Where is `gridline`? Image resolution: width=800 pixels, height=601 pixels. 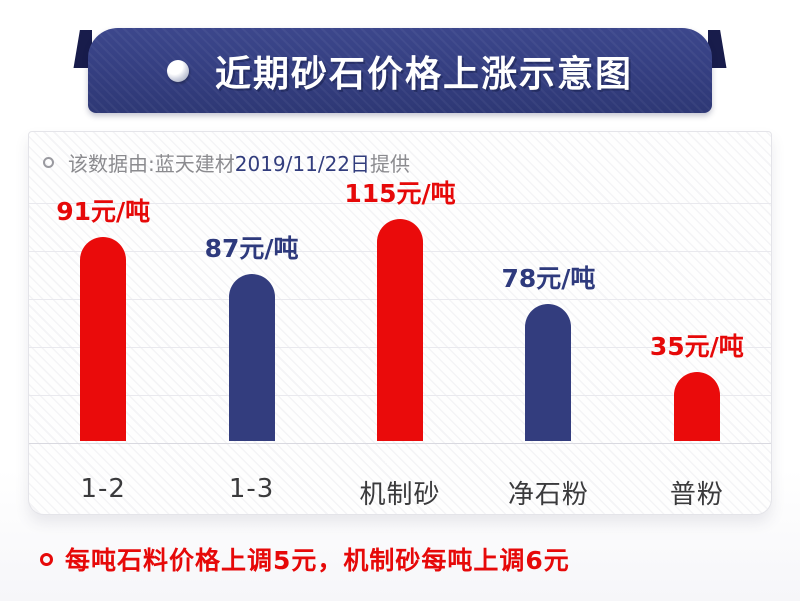
gridline is located at coordinates (400, 203).